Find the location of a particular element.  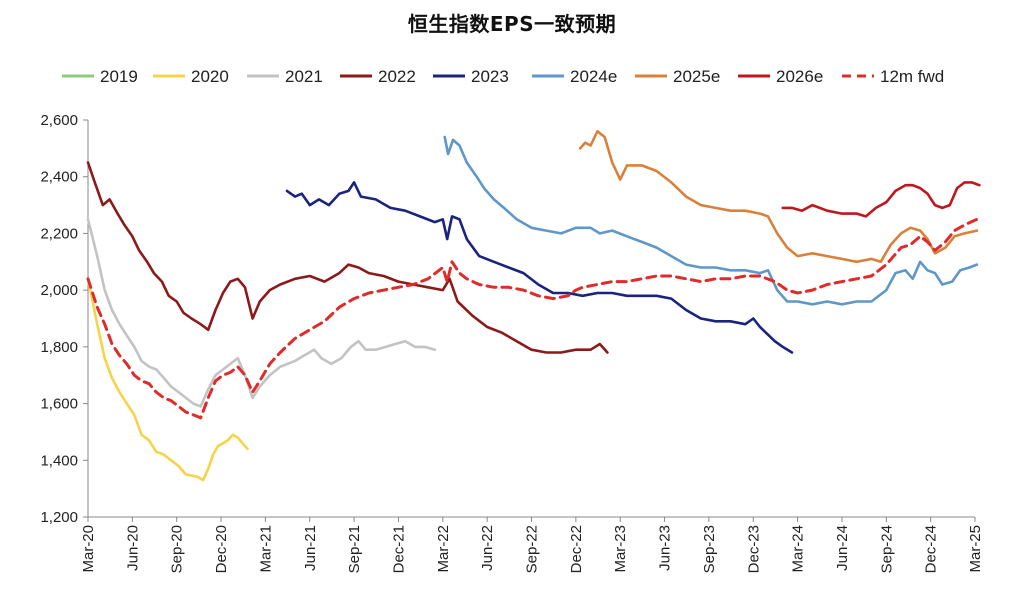

x-tick-label: Dec-23 is located at coordinates (753, 549).